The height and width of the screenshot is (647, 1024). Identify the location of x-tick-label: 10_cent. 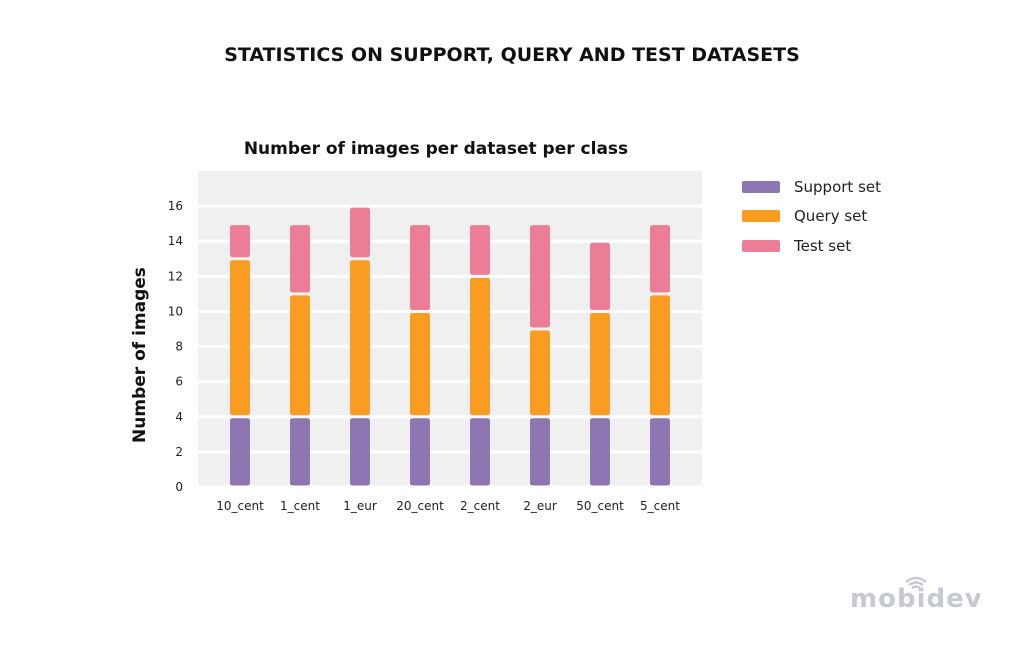
(240, 506).